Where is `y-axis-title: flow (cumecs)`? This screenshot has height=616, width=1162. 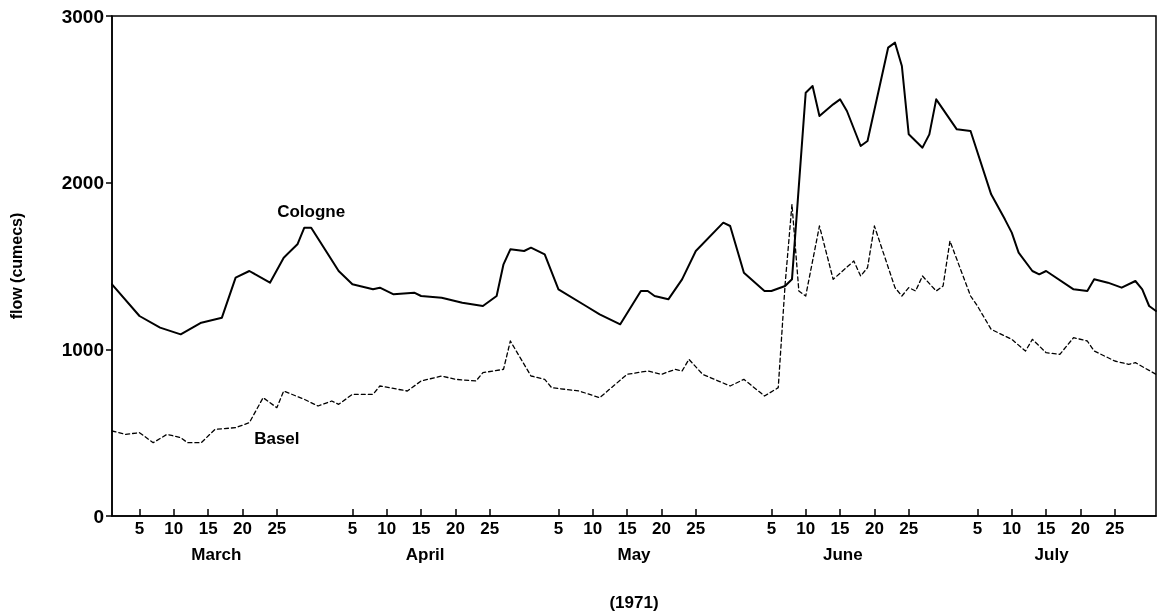
y-axis-title: flow (cumecs) is located at coordinates (16, 266).